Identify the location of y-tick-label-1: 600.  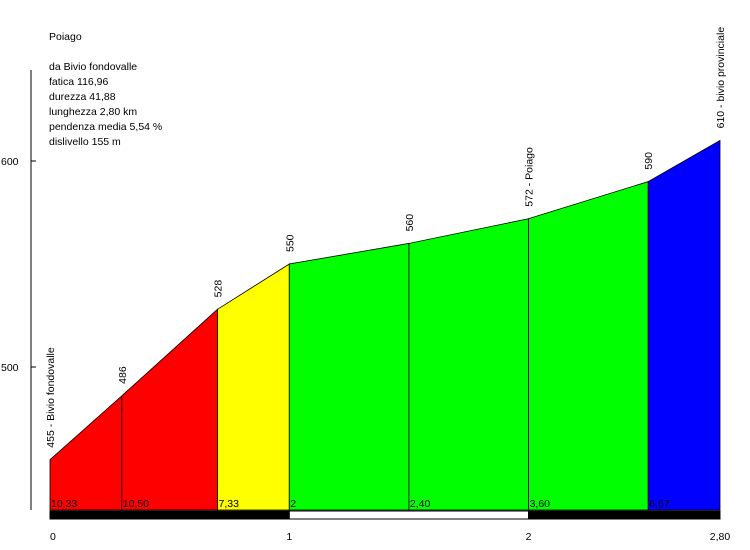
(10, 162).